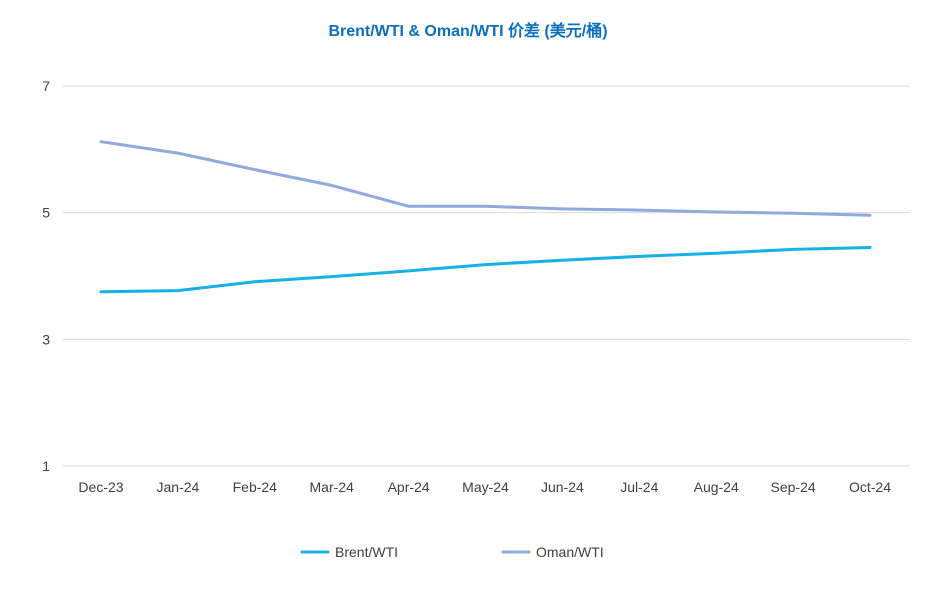 This screenshot has height=601, width=937. I want to click on x-tick-label: Jan-24, so click(177, 487).